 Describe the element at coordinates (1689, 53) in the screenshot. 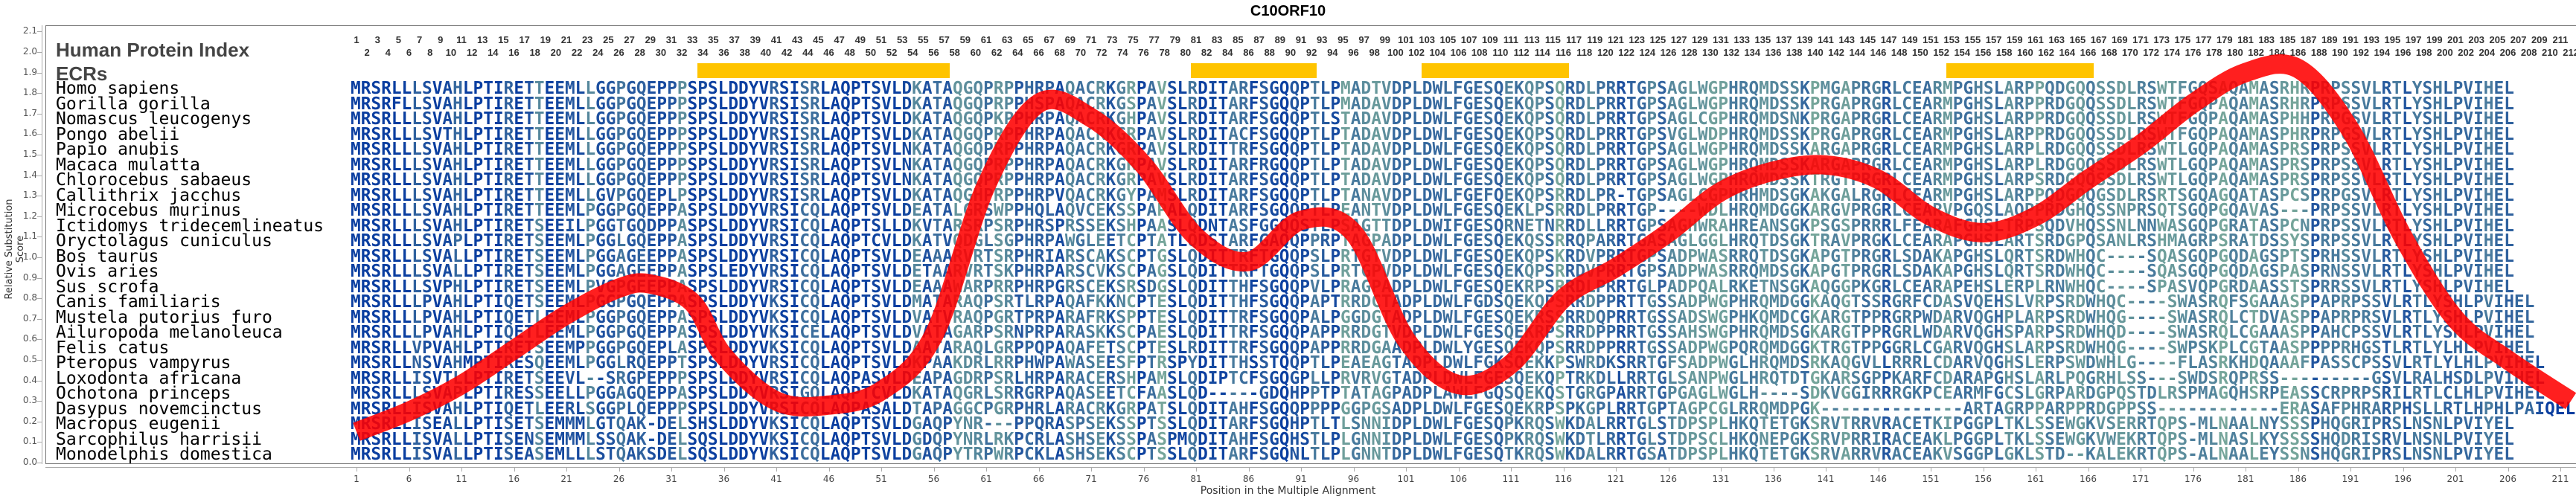

I see `position-index: 128` at that location.